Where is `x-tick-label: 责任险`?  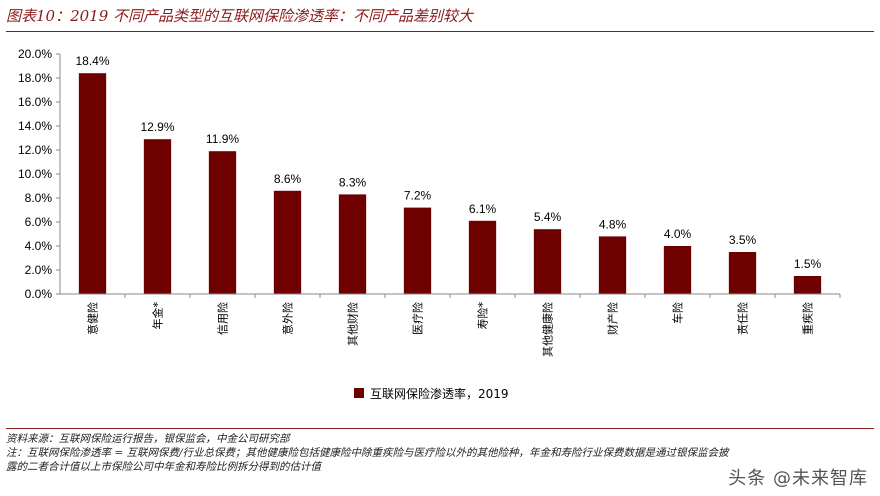 x-tick-label: 责任险 is located at coordinates (743, 318).